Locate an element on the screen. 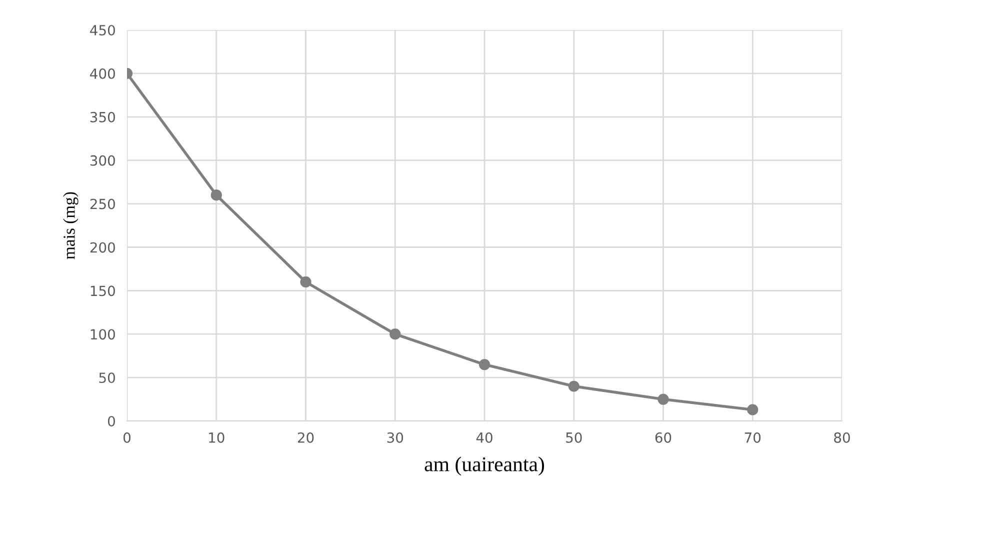 The width and height of the screenshot is (984, 533). x-tick-label: 10 is located at coordinates (216, 437).